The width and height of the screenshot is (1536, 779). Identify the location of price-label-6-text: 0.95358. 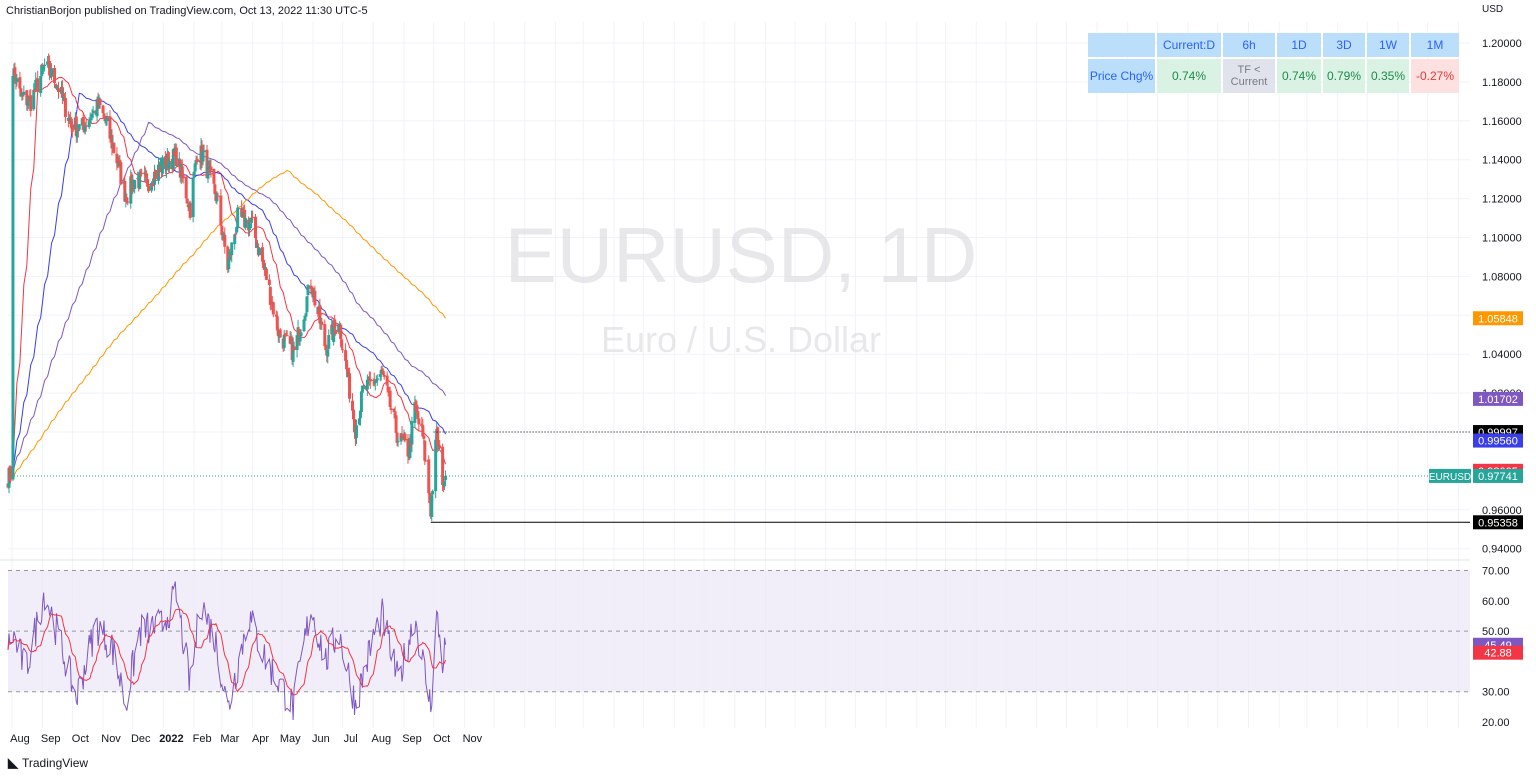
(1498, 523).